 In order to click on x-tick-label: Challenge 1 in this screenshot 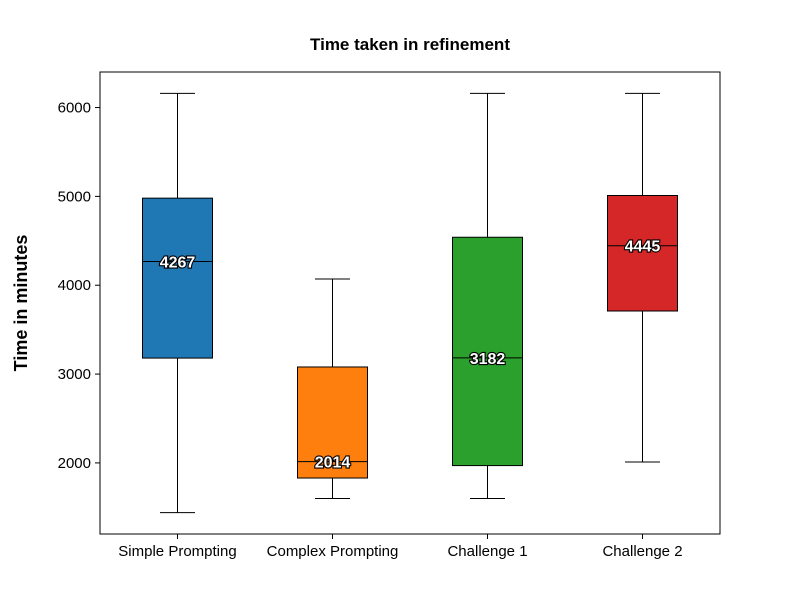, I will do `click(487, 551)`.